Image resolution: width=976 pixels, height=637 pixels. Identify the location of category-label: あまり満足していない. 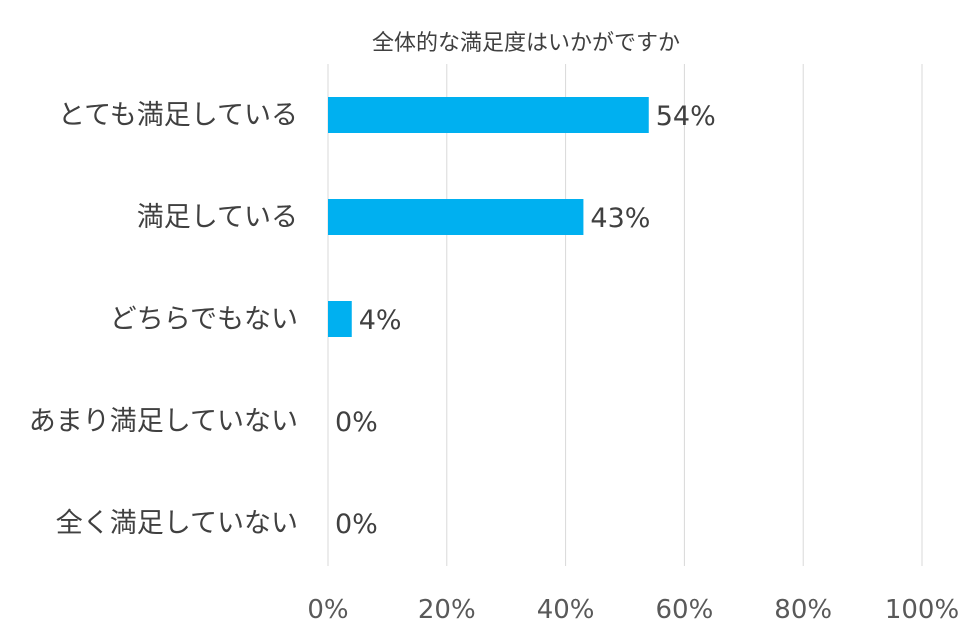
(163, 421).